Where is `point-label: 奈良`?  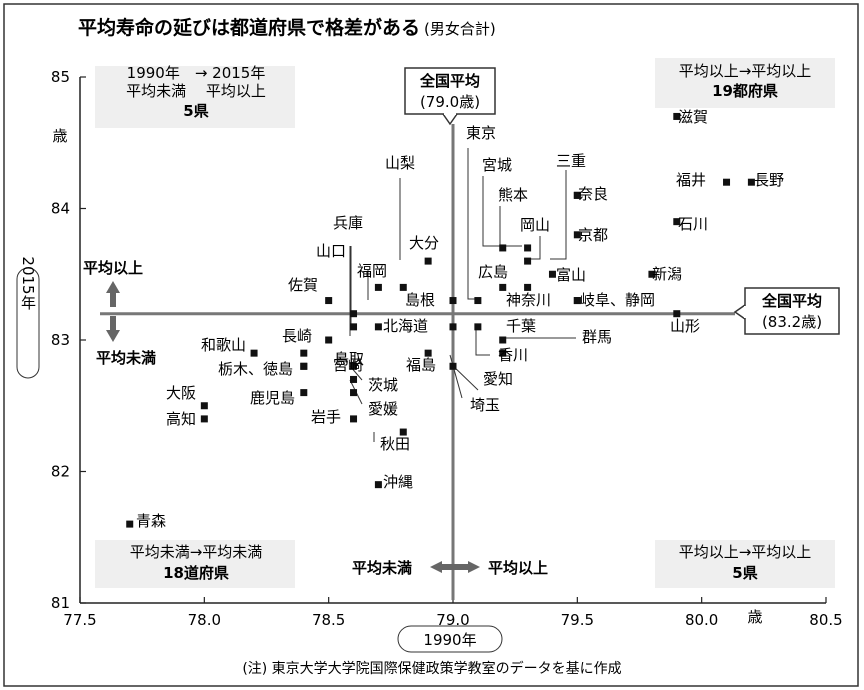
point-label: 奈良 is located at coordinates (593, 194).